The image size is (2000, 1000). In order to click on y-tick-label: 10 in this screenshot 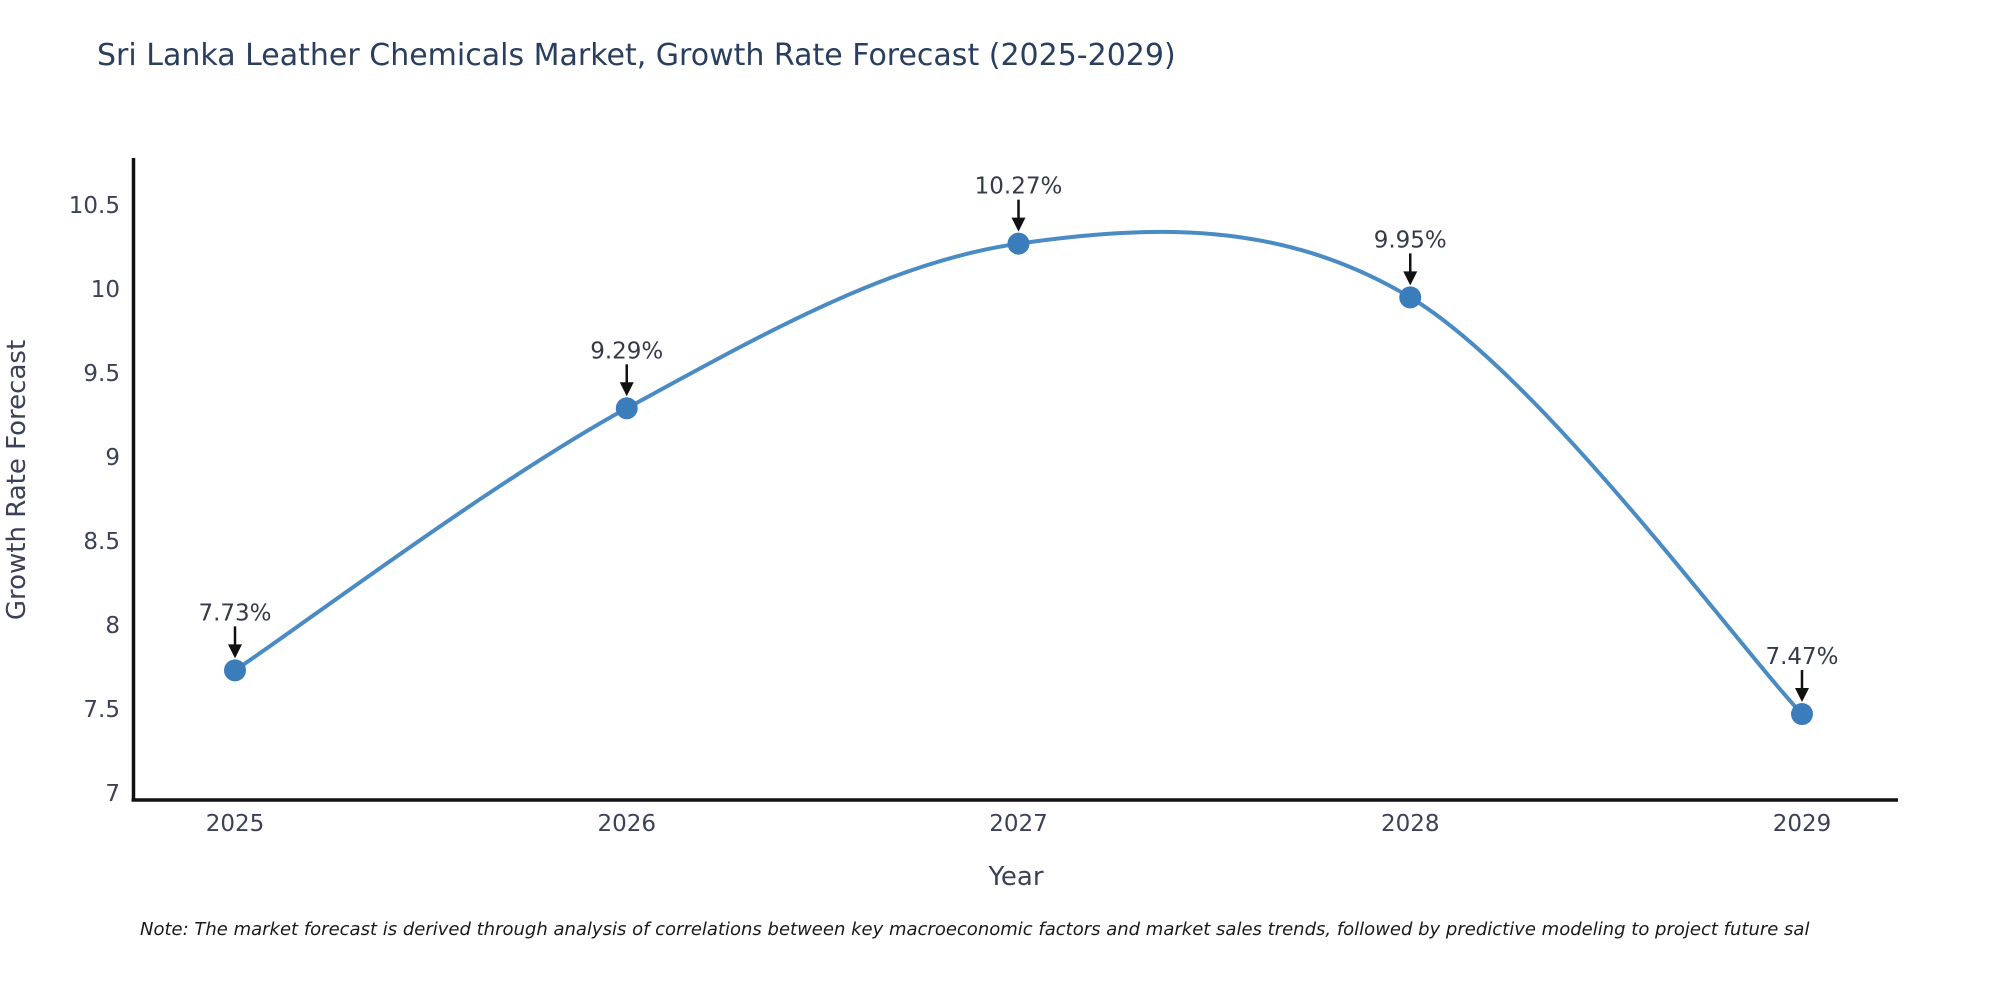, I will do `click(105, 290)`.